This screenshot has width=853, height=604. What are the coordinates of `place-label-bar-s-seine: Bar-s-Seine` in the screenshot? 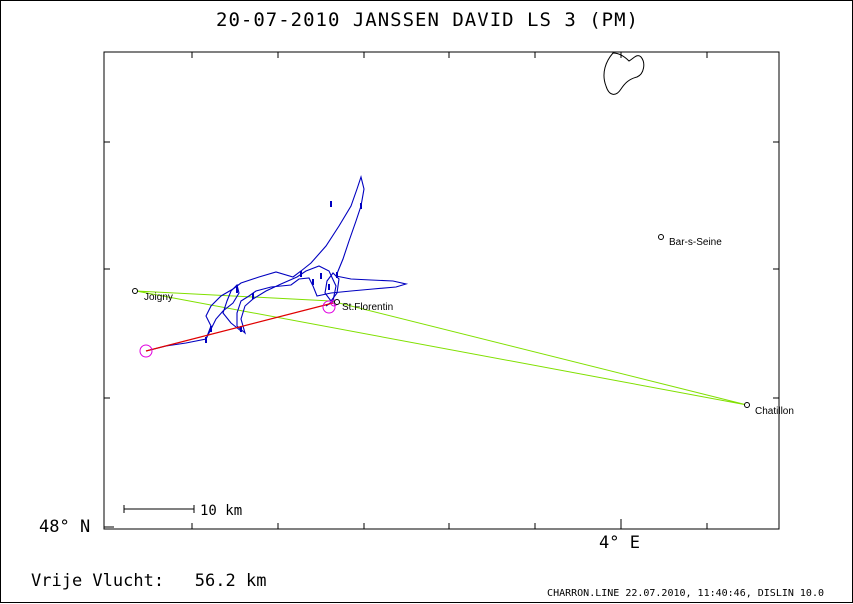 It's located at (695, 242).